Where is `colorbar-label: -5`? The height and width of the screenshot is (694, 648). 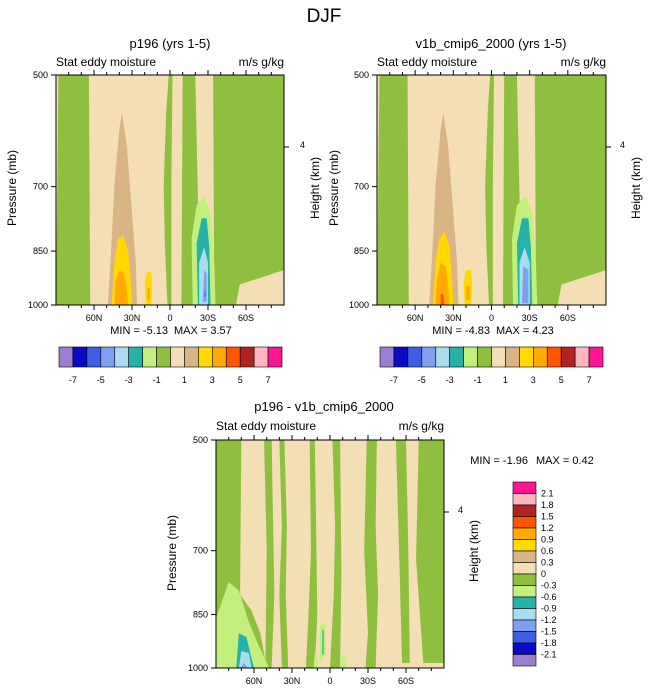 colorbar-label: -5 is located at coordinates (101, 380).